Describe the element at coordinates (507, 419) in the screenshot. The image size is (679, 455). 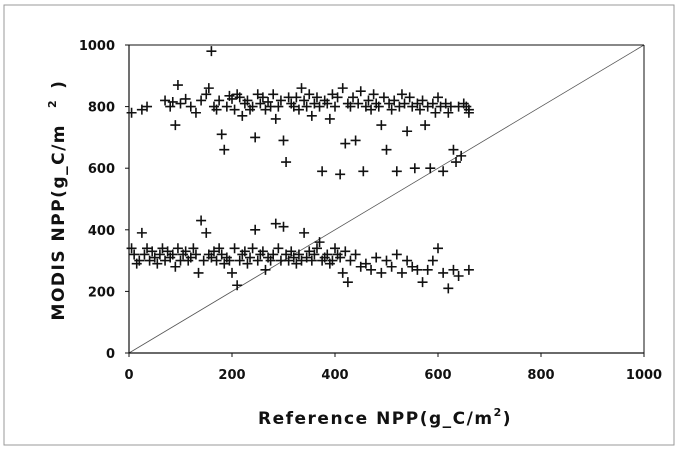
I see `x-axis-title-end: )` at that location.